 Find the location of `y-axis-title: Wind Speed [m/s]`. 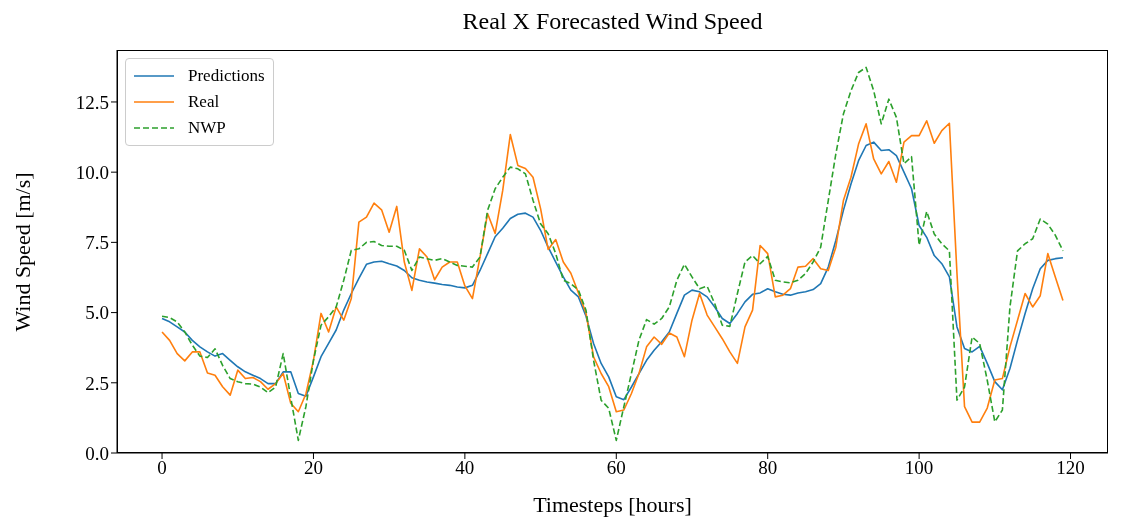

y-axis-title: Wind Speed [m/s] is located at coordinates (23, 252).